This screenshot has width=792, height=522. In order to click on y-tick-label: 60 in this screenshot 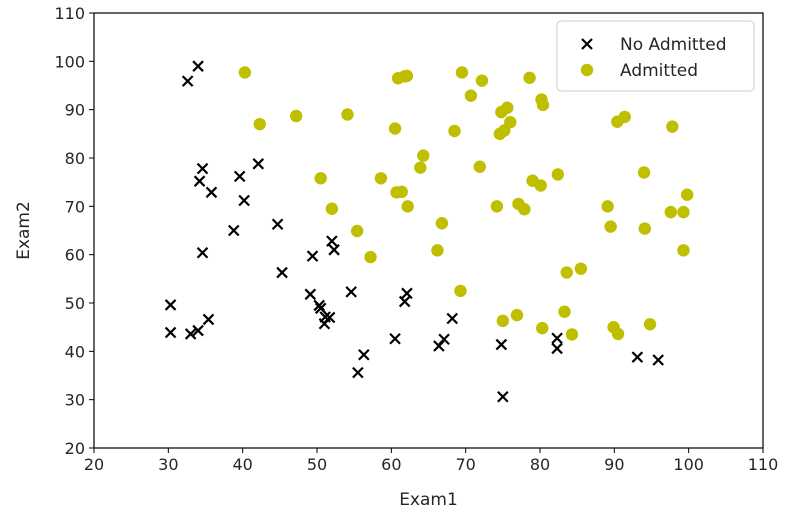, I will do `click(75, 255)`.